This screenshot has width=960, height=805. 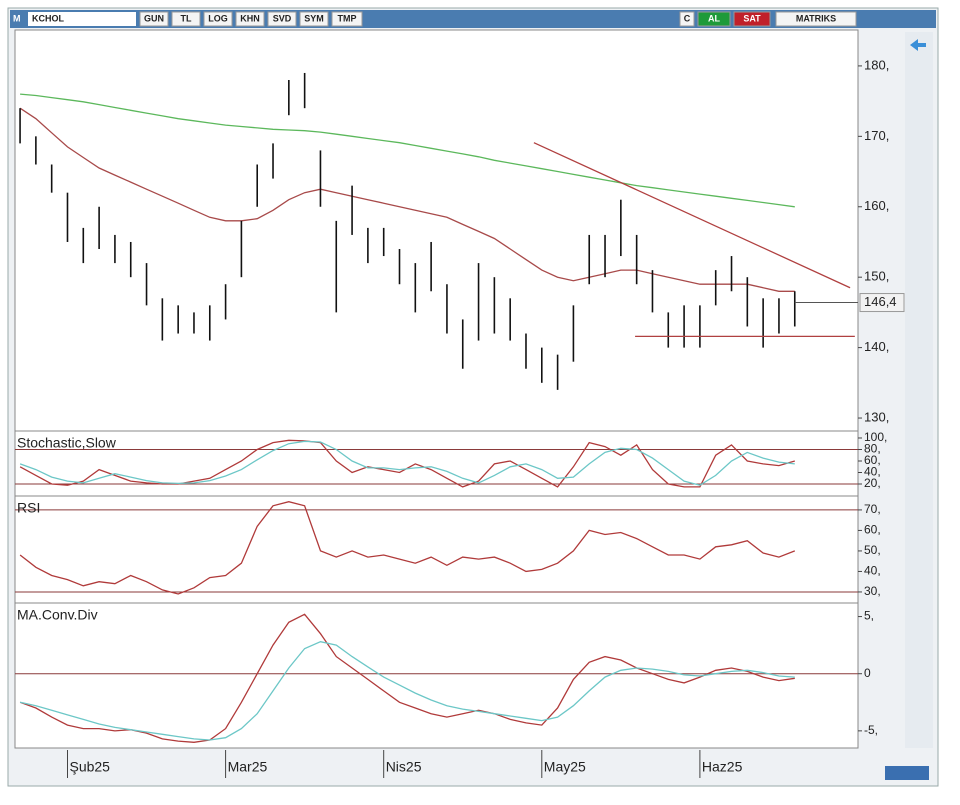 What do you see at coordinates (876, 64) in the screenshot?
I see `y-tick-label: 180,` at bounding box center [876, 64].